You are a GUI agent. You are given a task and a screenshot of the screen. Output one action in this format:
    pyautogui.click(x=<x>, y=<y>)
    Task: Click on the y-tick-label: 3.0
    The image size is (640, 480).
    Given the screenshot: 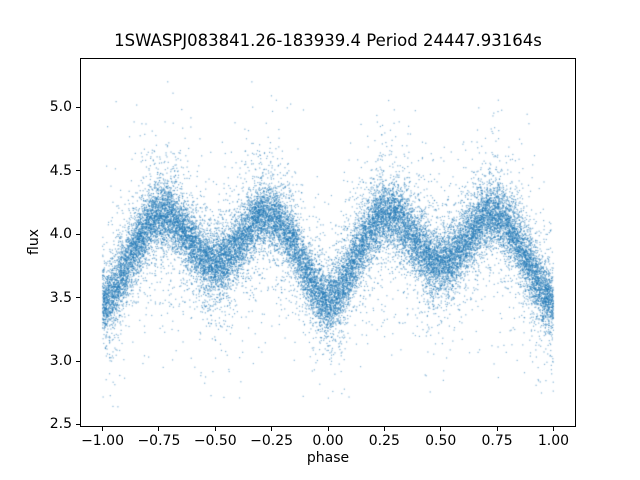 What is the action you would take?
    pyautogui.click(x=60, y=361)
    